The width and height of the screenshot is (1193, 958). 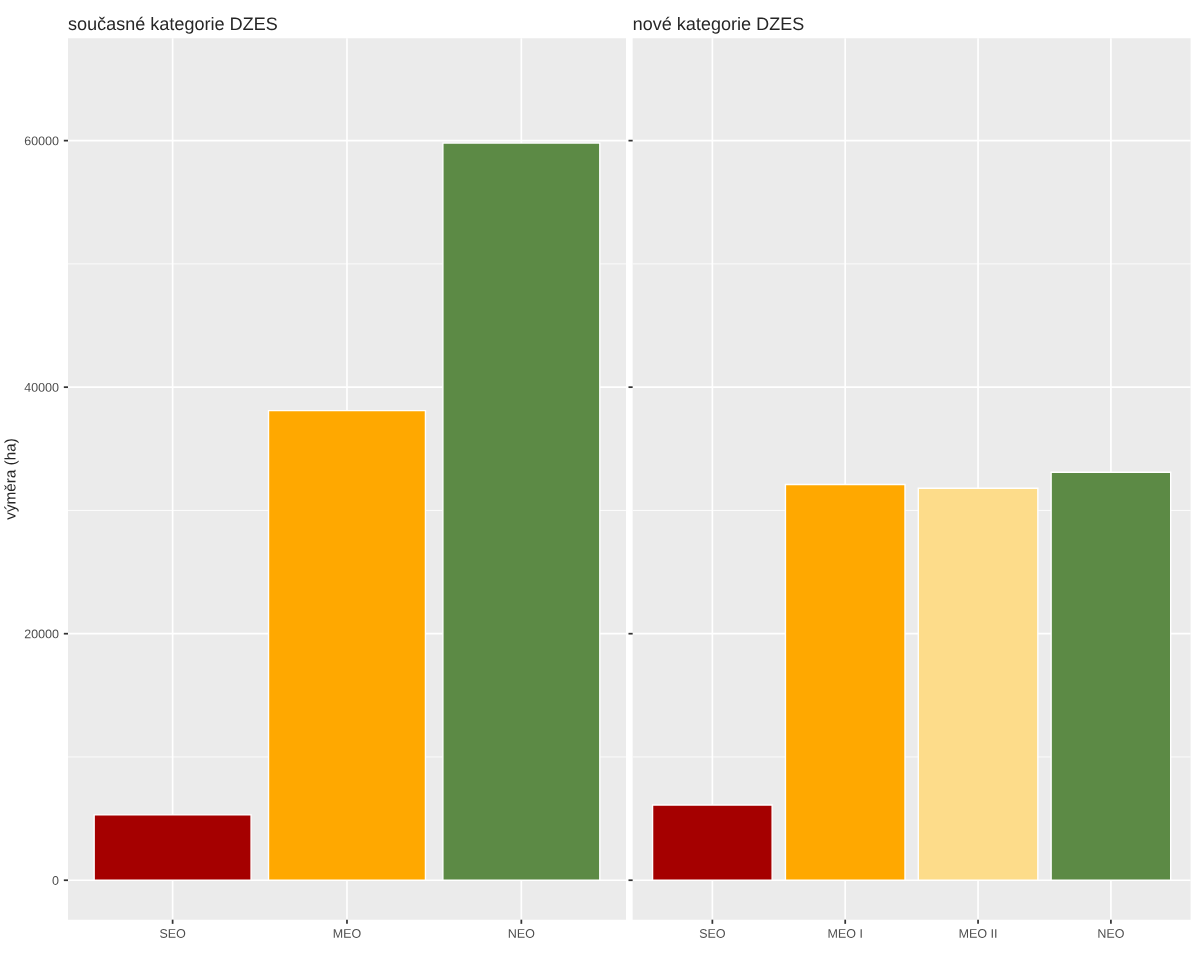 I want to click on y-tick-label: 20000, so click(x=41, y=634).